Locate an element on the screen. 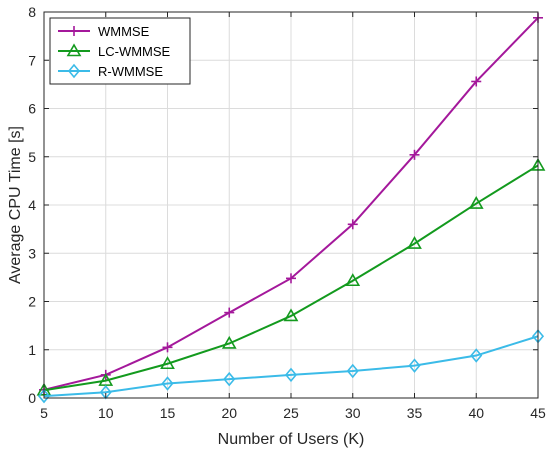 Image resolution: width=550 pixels, height=453 pixels. legend-label: WMMSE is located at coordinates (124, 31).